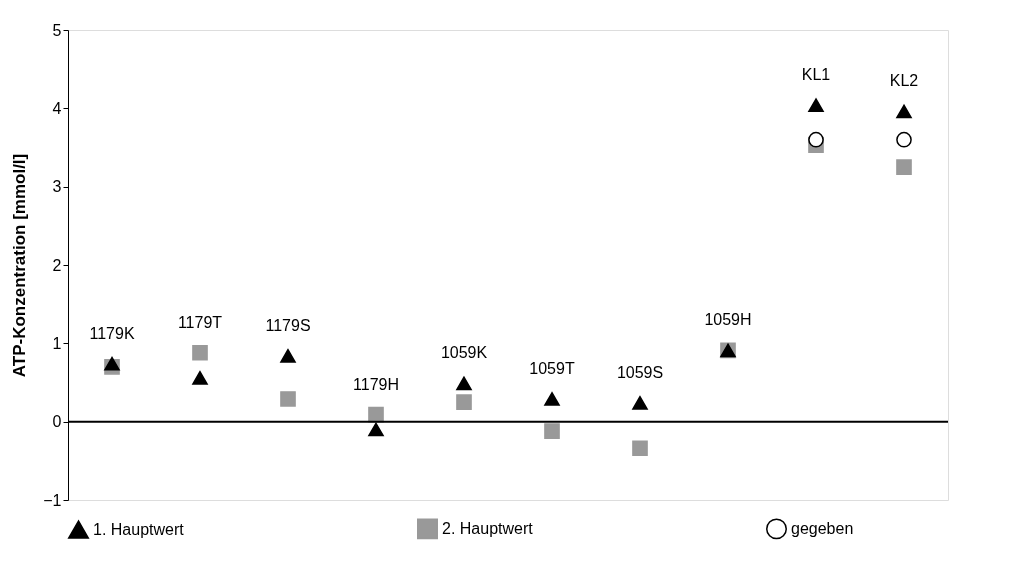  What do you see at coordinates (20, 265) in the screenshot?
I see `y-axis-title: ATP-Konzentration [mmol/l]` at bounding box center [20, 265].